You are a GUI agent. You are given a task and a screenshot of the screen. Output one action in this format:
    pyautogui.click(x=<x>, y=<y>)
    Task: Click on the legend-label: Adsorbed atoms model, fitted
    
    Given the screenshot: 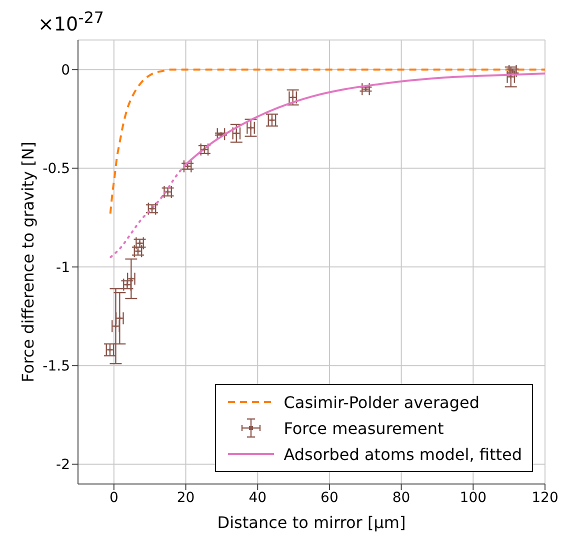 What is the action you would take?
    pyautogui.click(x=403, y=454)
    